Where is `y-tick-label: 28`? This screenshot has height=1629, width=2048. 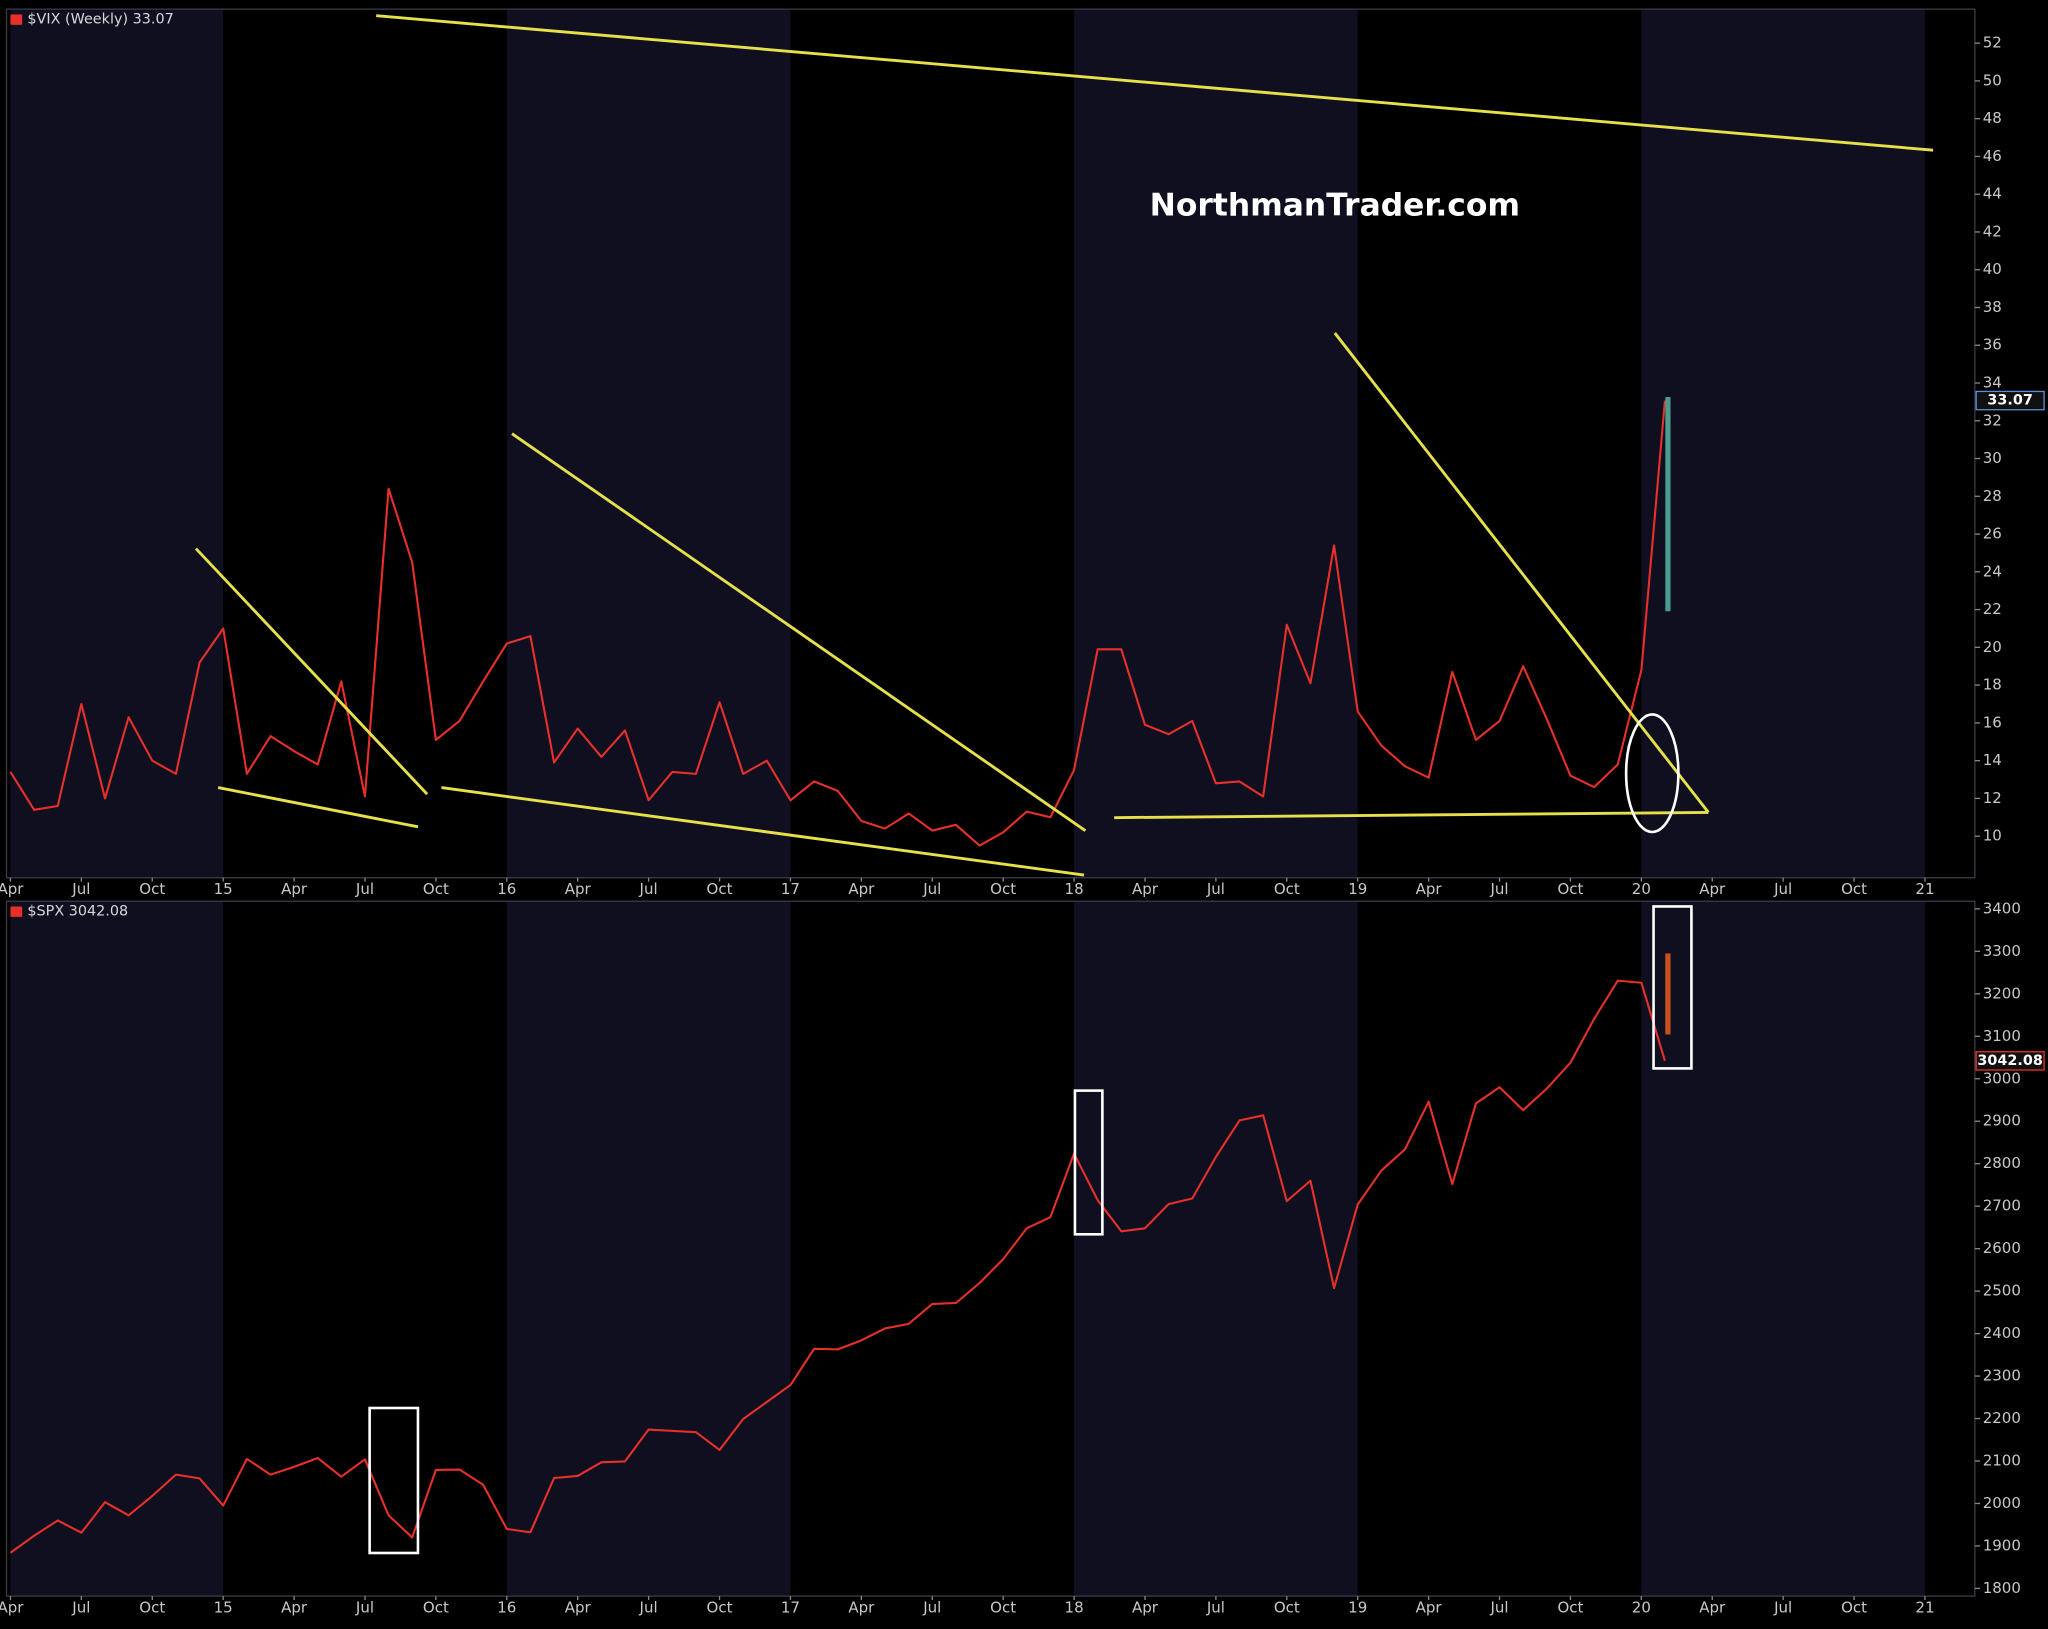 y-tick-label: 28 is located at coordinates (1992, 496).